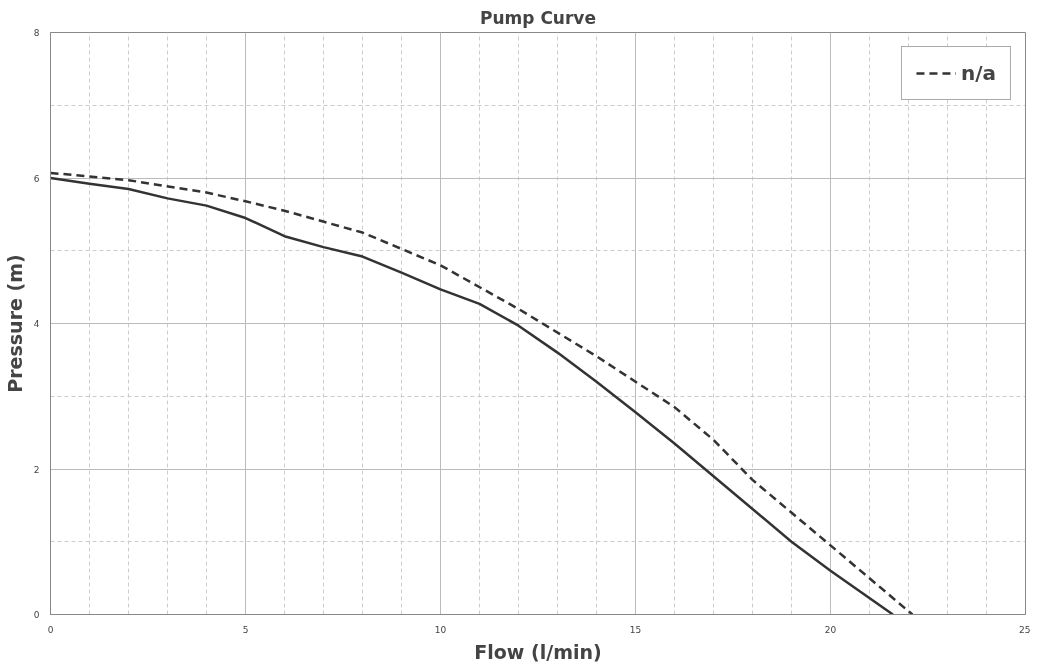 This screenshot has height=671, width=1040. Describe the element at coordinates (1025, 629) in the screenshot. I see `x-tick-label: 25` at that location.